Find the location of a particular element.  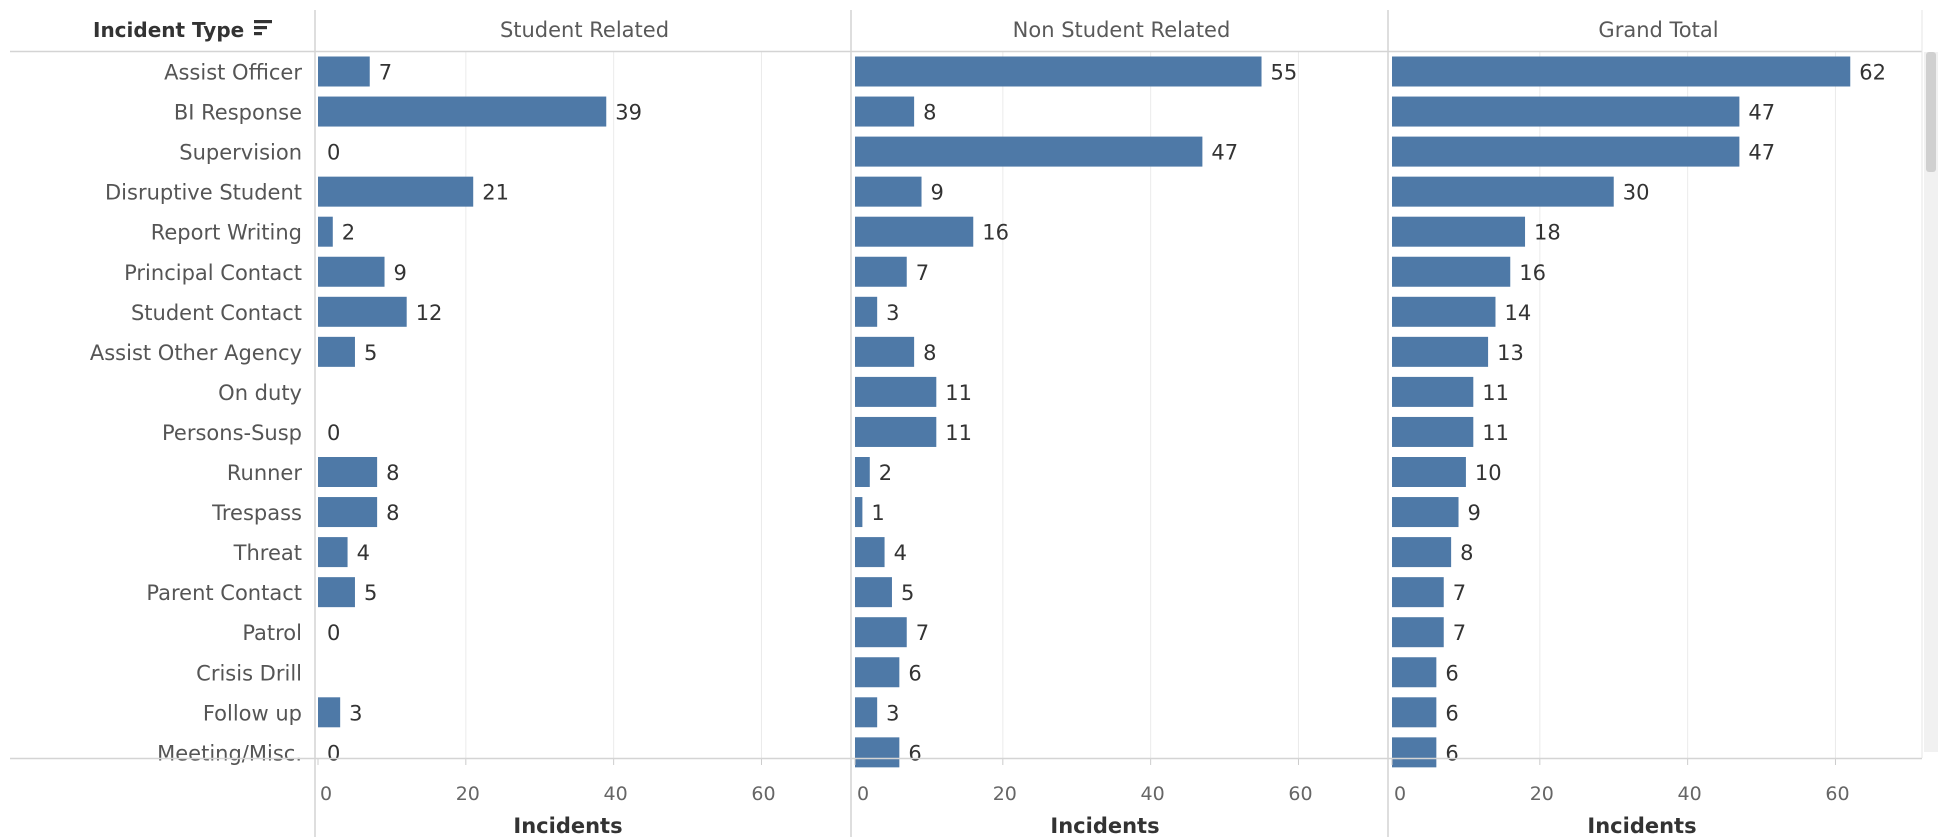

data-label: 0 is located at coordinates (333, 433).